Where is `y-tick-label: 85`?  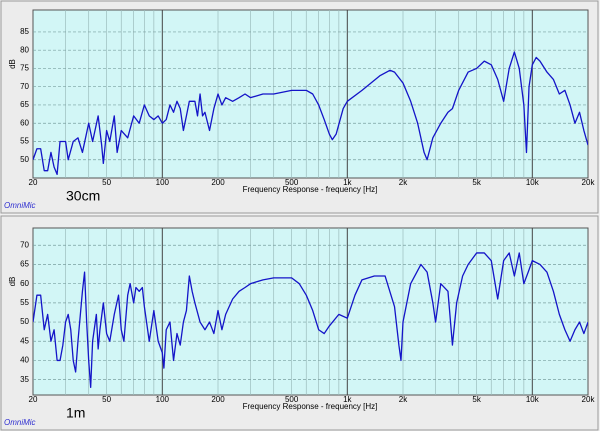
y-tick-label: 85 is located at coordinates (24, 31).